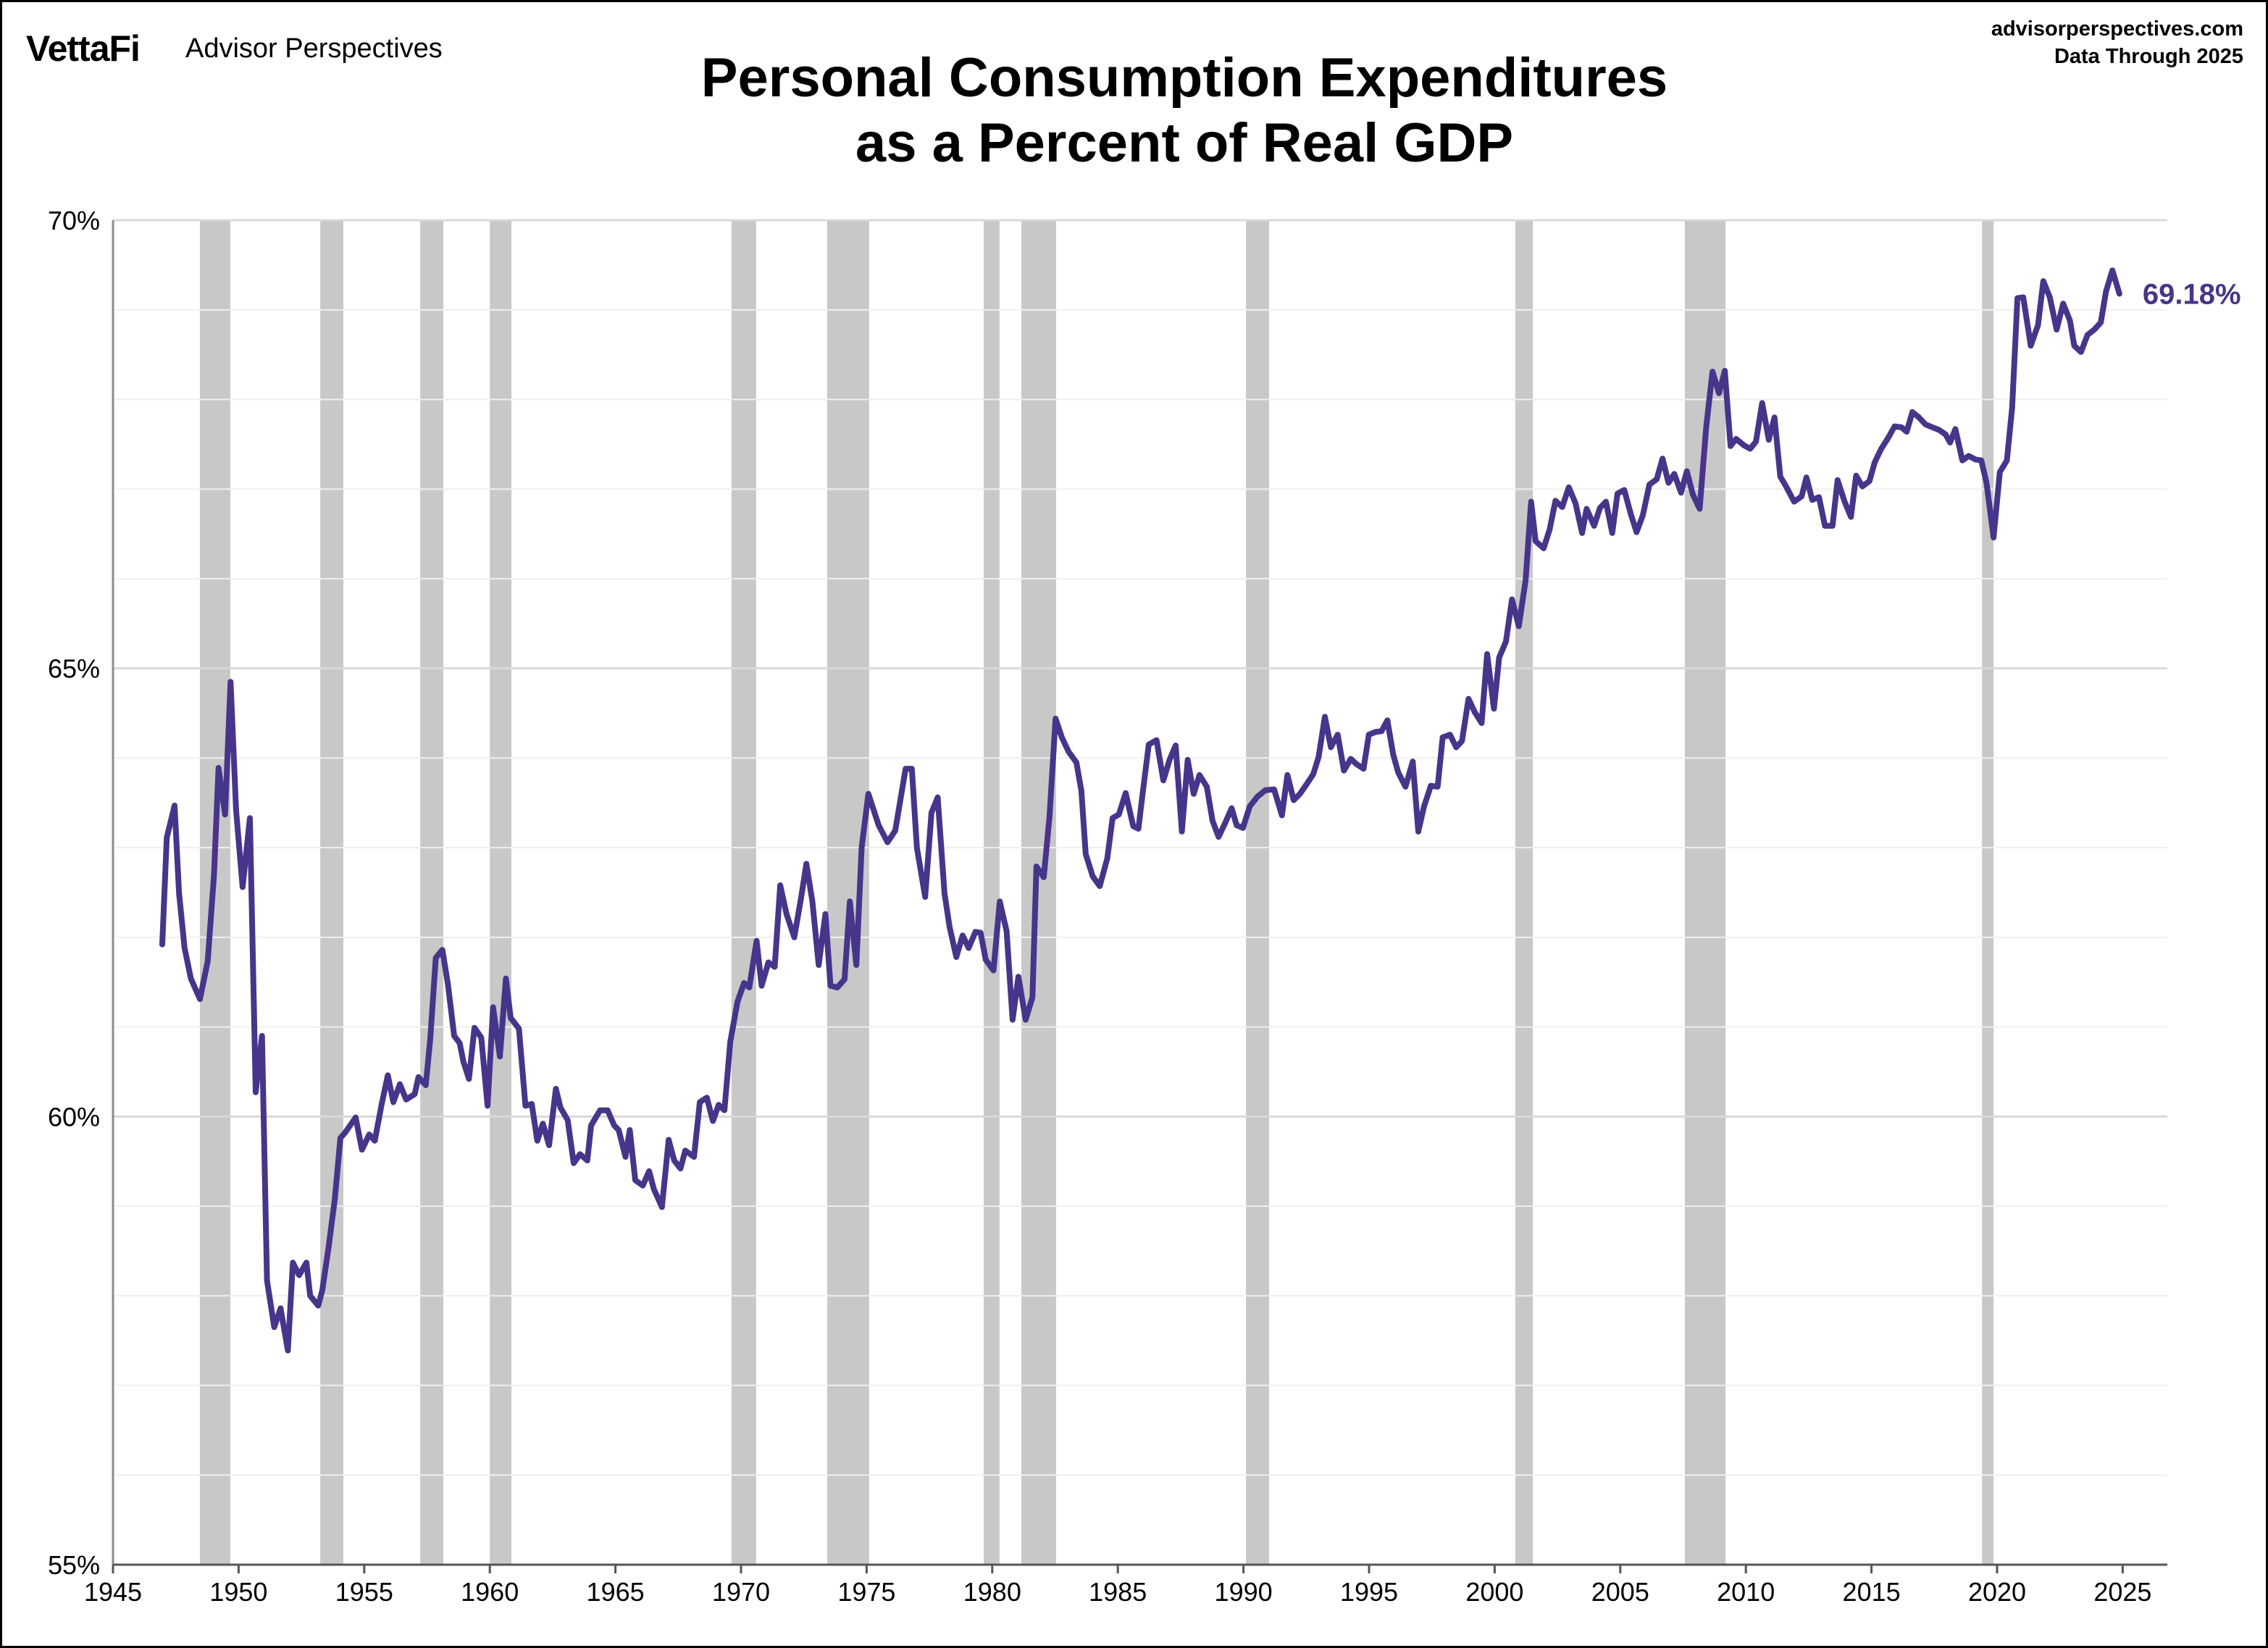 The height and width of the screenshot is (1648, 2268). I want to click on source-site: advisorperspectives.com, so click(2117, 29).